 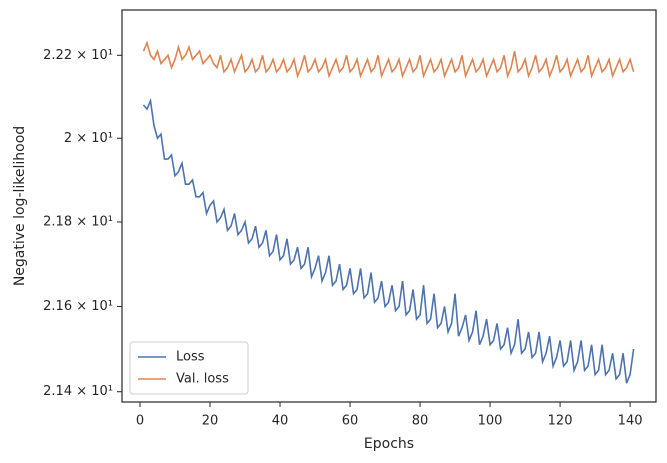 What do you see at coordinates (630, 421) in the screenshot?
I see `x-tick-label: 140` at bounding box center [630, 421].